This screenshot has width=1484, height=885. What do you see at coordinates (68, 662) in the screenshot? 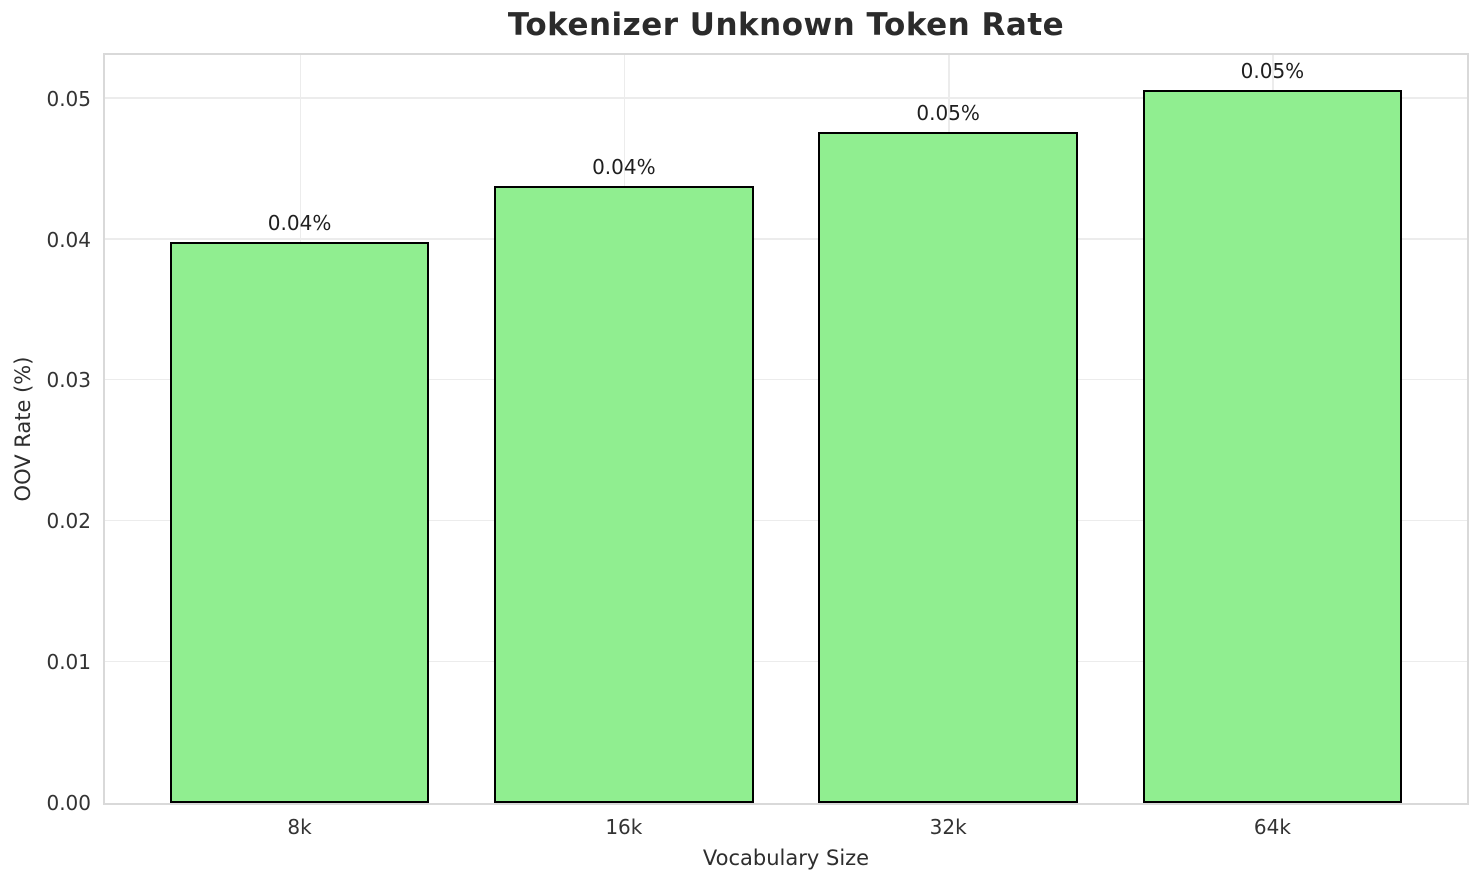
I see `y-tick-label: 0.01` at bounding box center [68, 662].